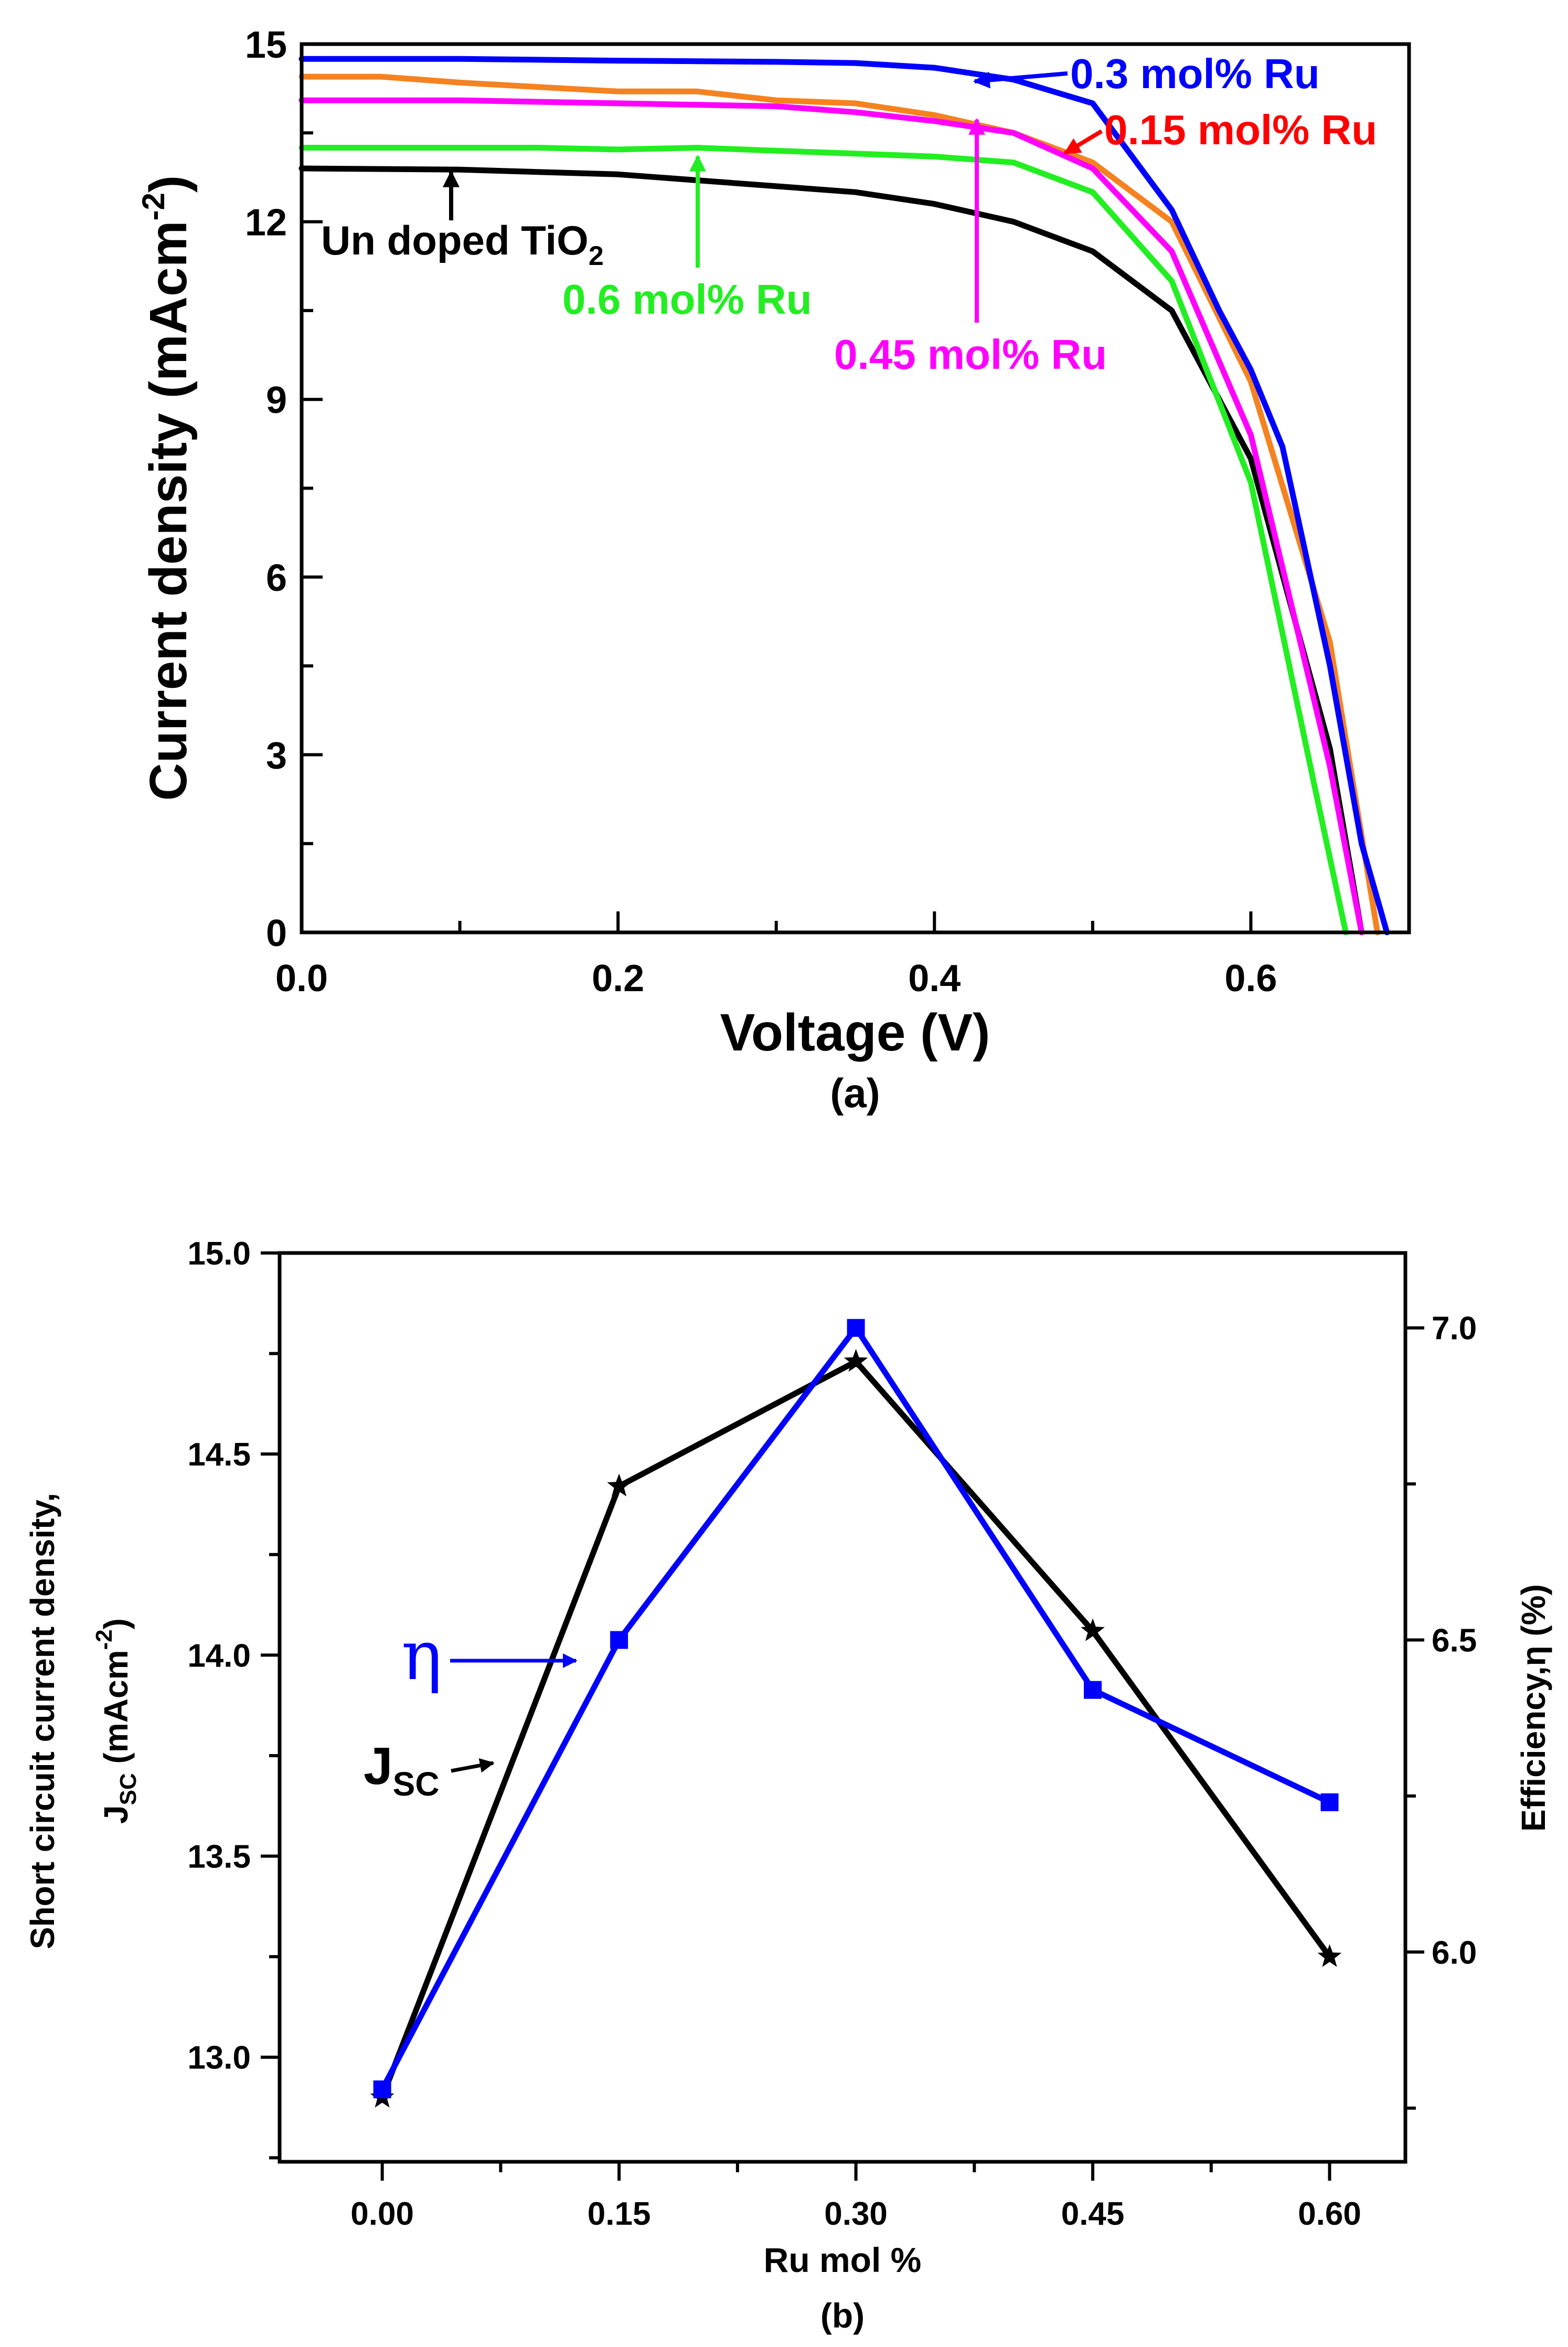 This screenshot has height=2347, width=1568. I want to click on panel-b-y-axis-label-line2: JSC (mAcm-2), so click(116, 1721).